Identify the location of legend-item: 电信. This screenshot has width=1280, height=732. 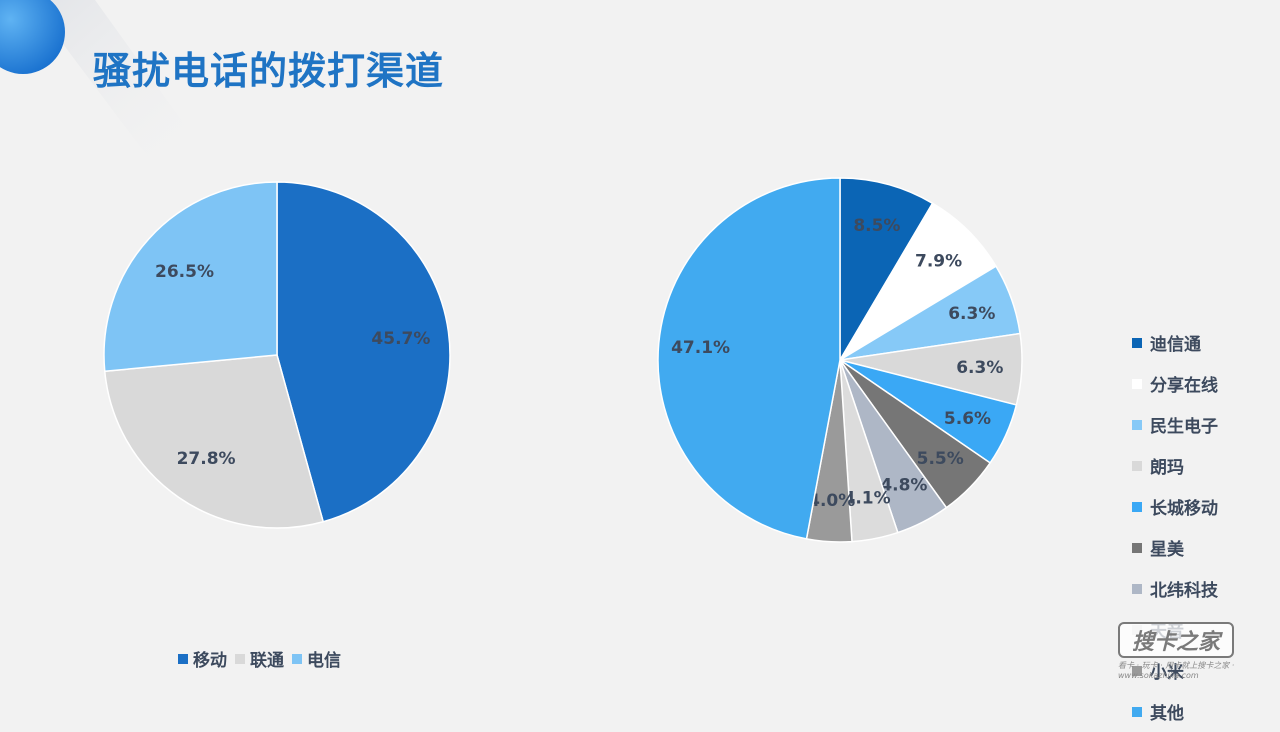
(316, 658).